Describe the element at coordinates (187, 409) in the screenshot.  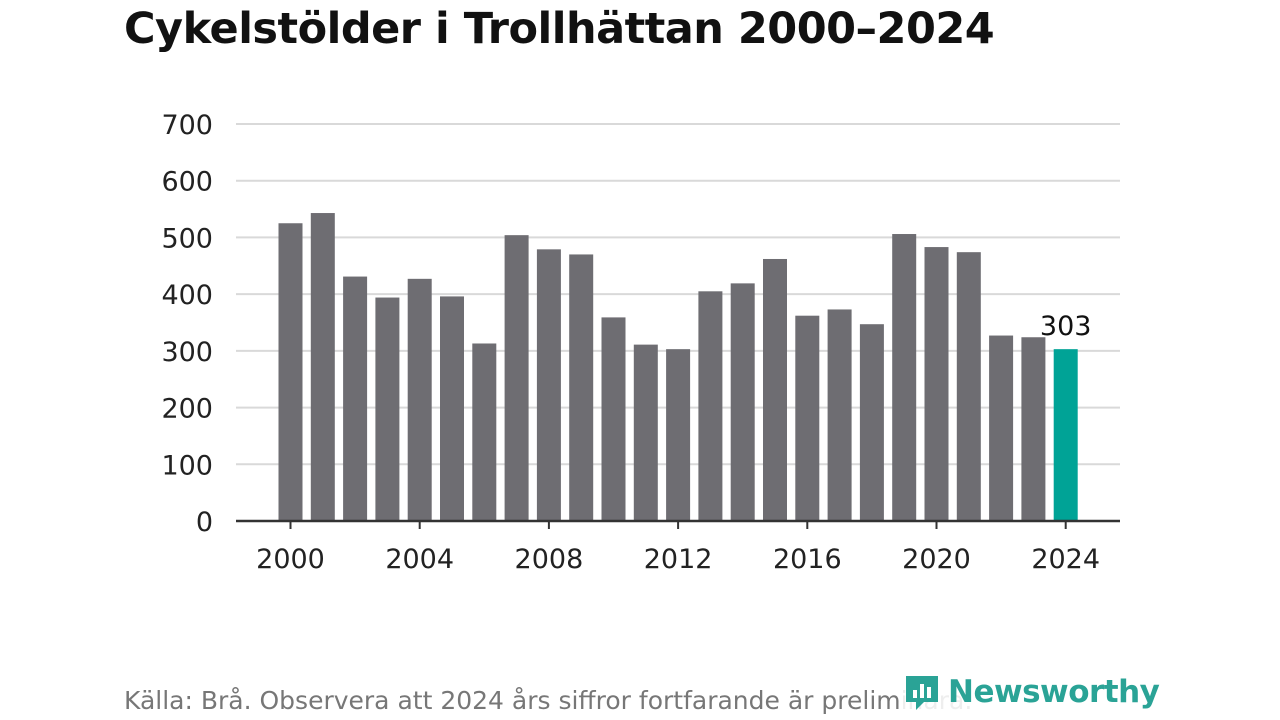
I see `y-tick-label-200: 200` at that location.